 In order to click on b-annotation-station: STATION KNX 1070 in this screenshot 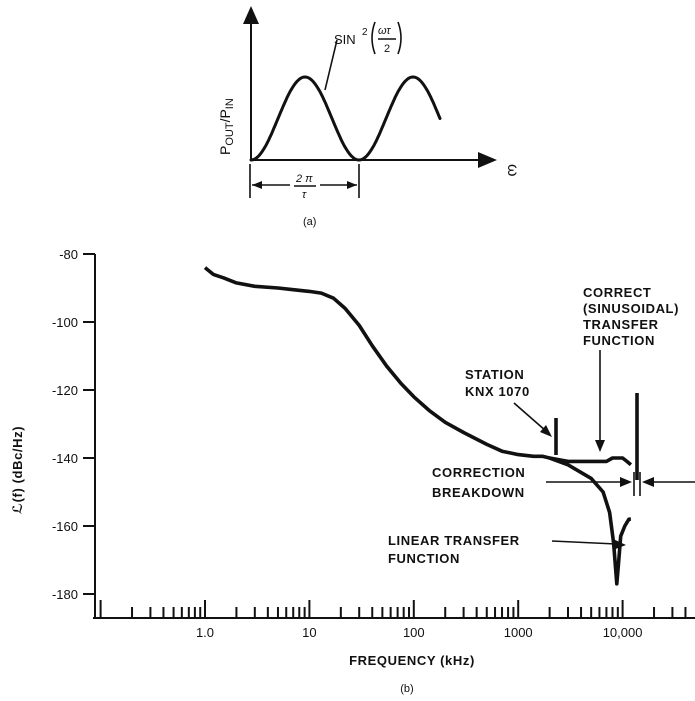, I will do `click(508, 402)`.